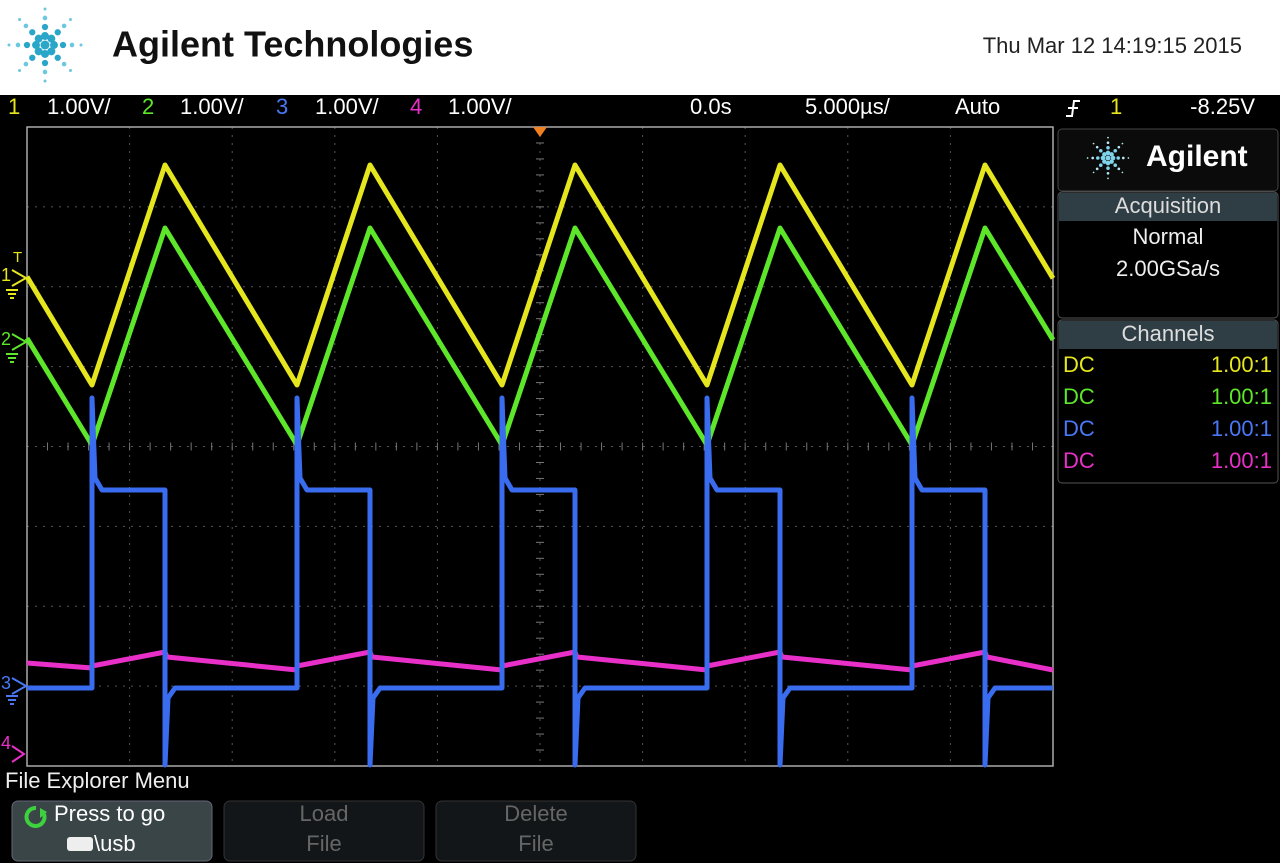  I want to click on channels-box, so click(1168, 401).